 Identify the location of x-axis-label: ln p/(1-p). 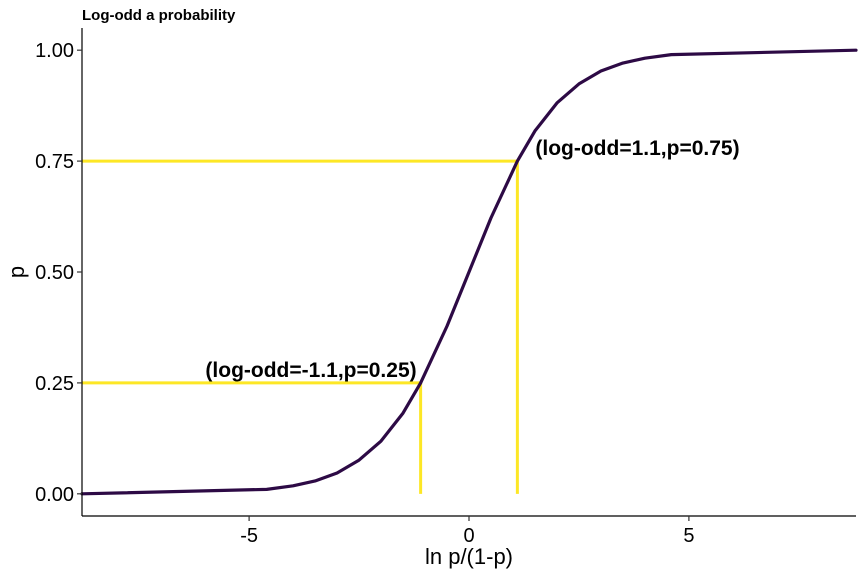
(469, 556).